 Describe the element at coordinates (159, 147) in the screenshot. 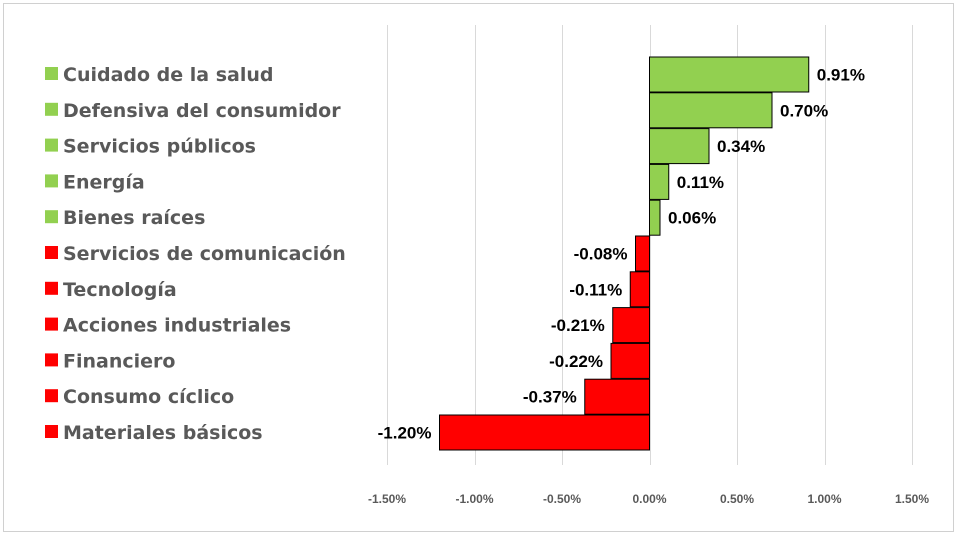

I see `legend-label: Servicios públicos` at that location.